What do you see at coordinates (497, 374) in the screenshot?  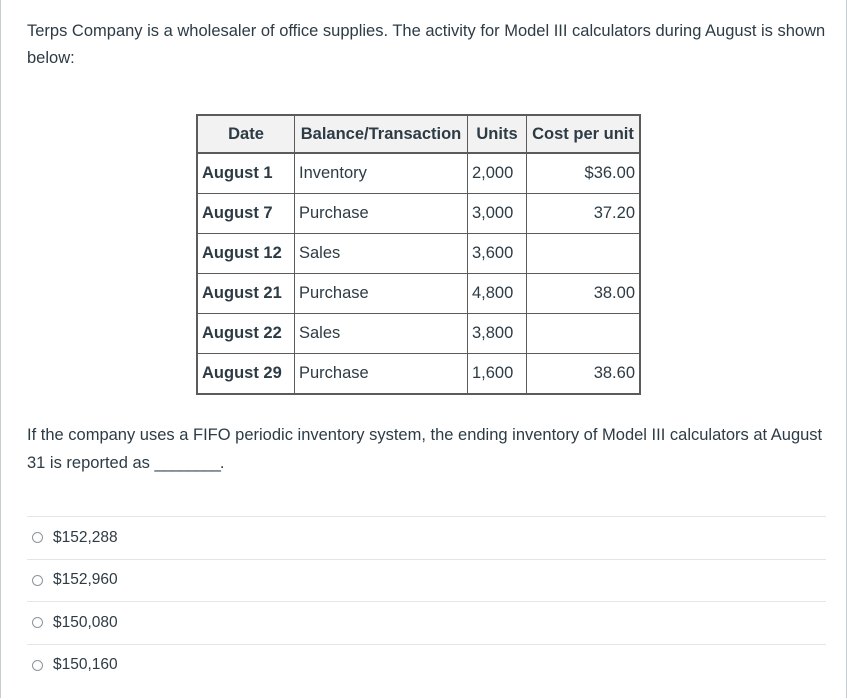 I see `units-cell: 1,600` at bounding box center [497, 374].